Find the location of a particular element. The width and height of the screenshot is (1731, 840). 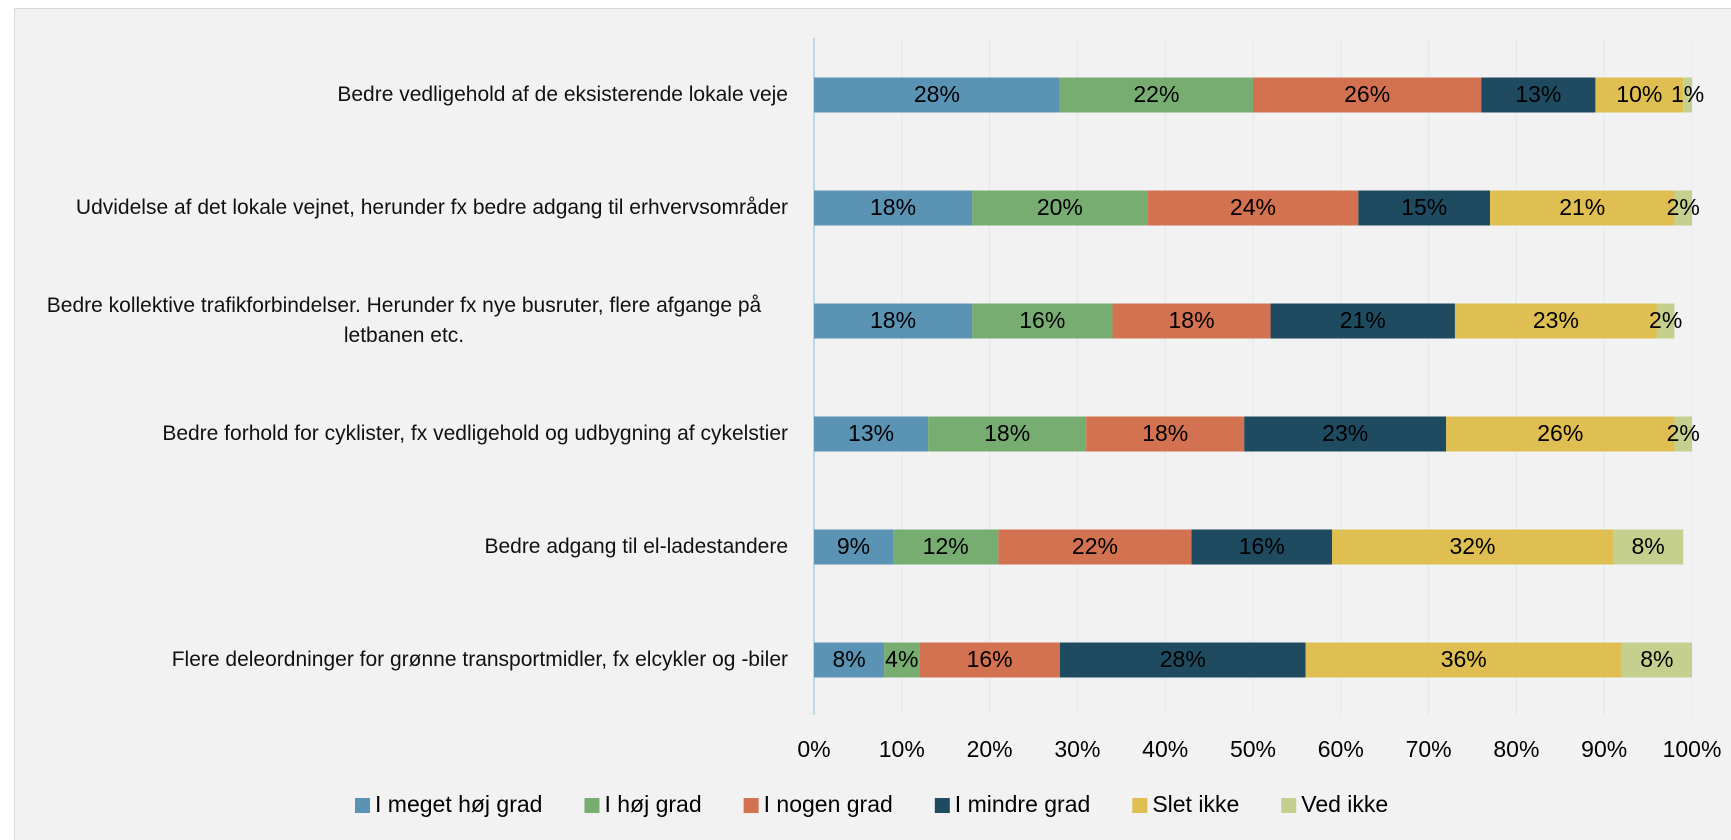

category-text: Bedre adgang til el-ladestandere is located at coordinates (636, 546).